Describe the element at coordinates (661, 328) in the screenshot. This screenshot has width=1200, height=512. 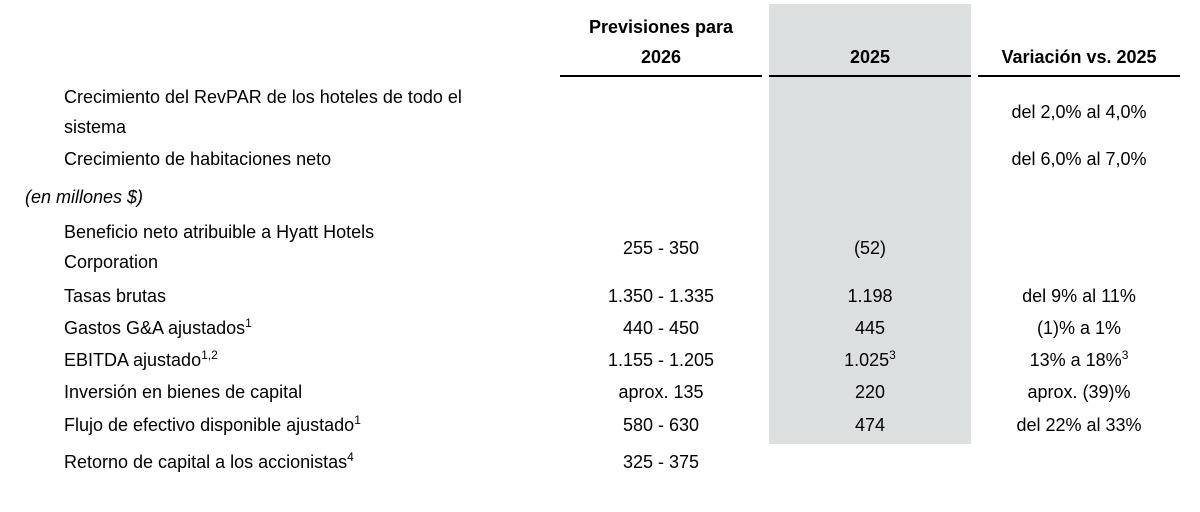
I see `cell-outlook-ga: 440 - 450` at that location.